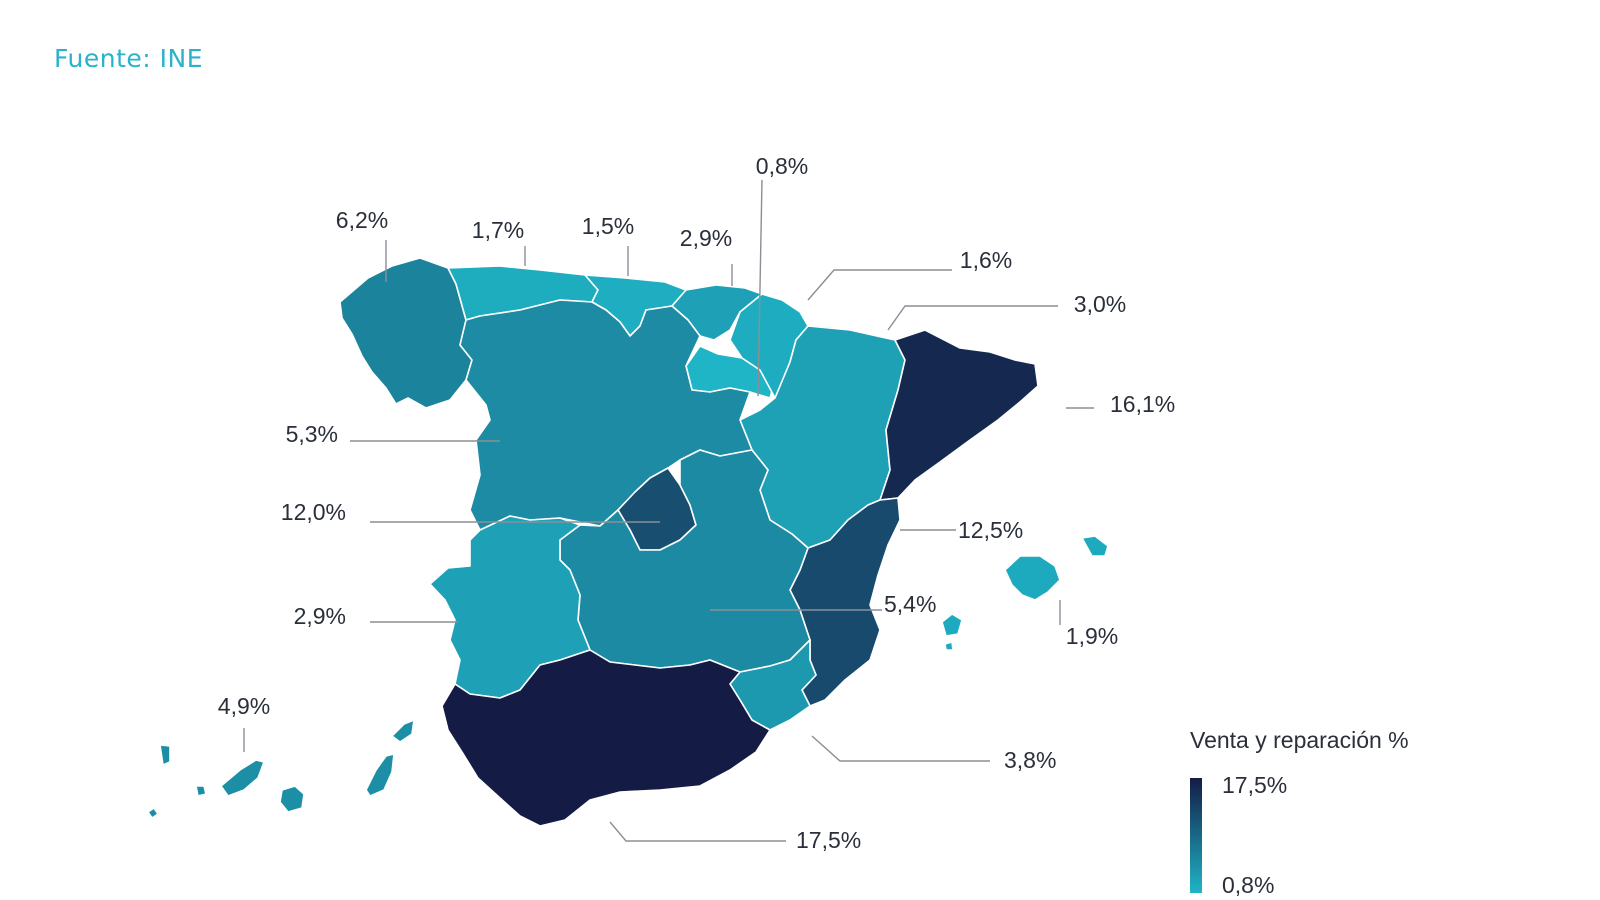 This screenshot has width=1600, height=900. I want to click on value-label-navarra: 1,6%, so click(986, 260).